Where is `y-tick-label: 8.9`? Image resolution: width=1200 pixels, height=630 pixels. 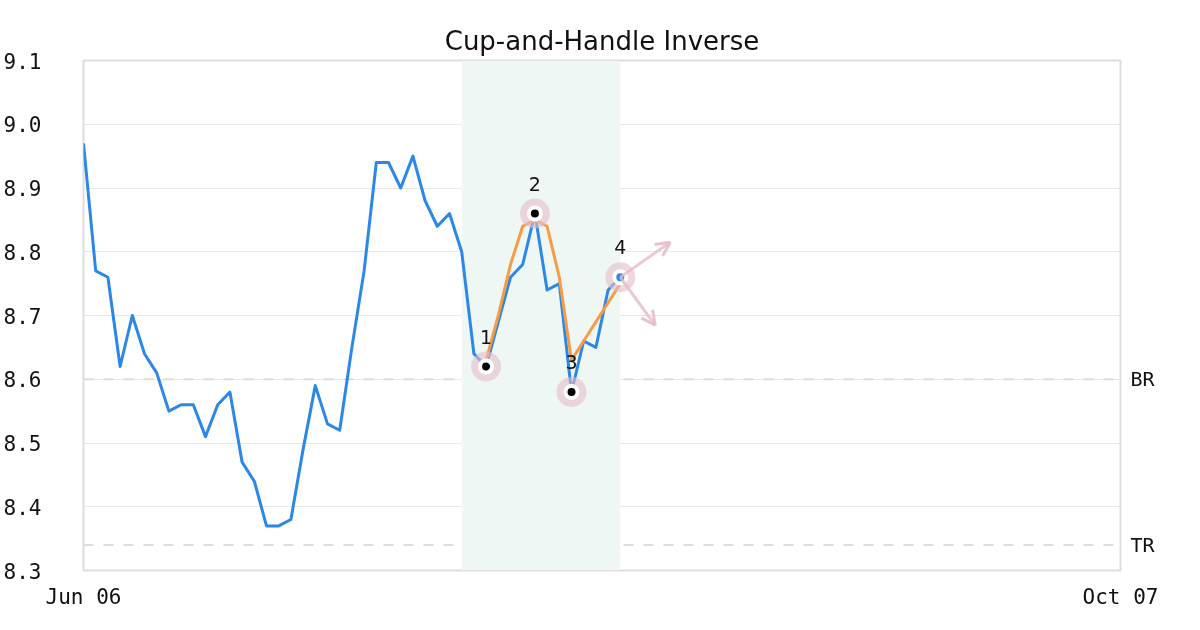 y-tick-label: 8.9 is located at coordinates (22, 189).